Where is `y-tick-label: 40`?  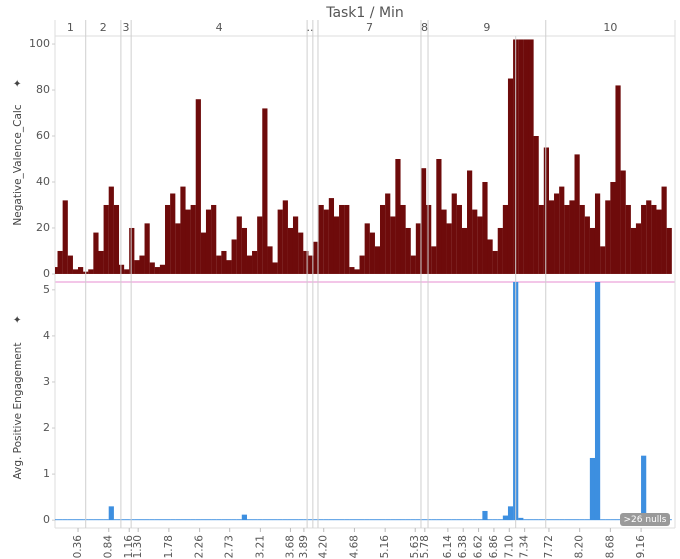 y-tick-label: 40 is located at coordinates (43, 181).